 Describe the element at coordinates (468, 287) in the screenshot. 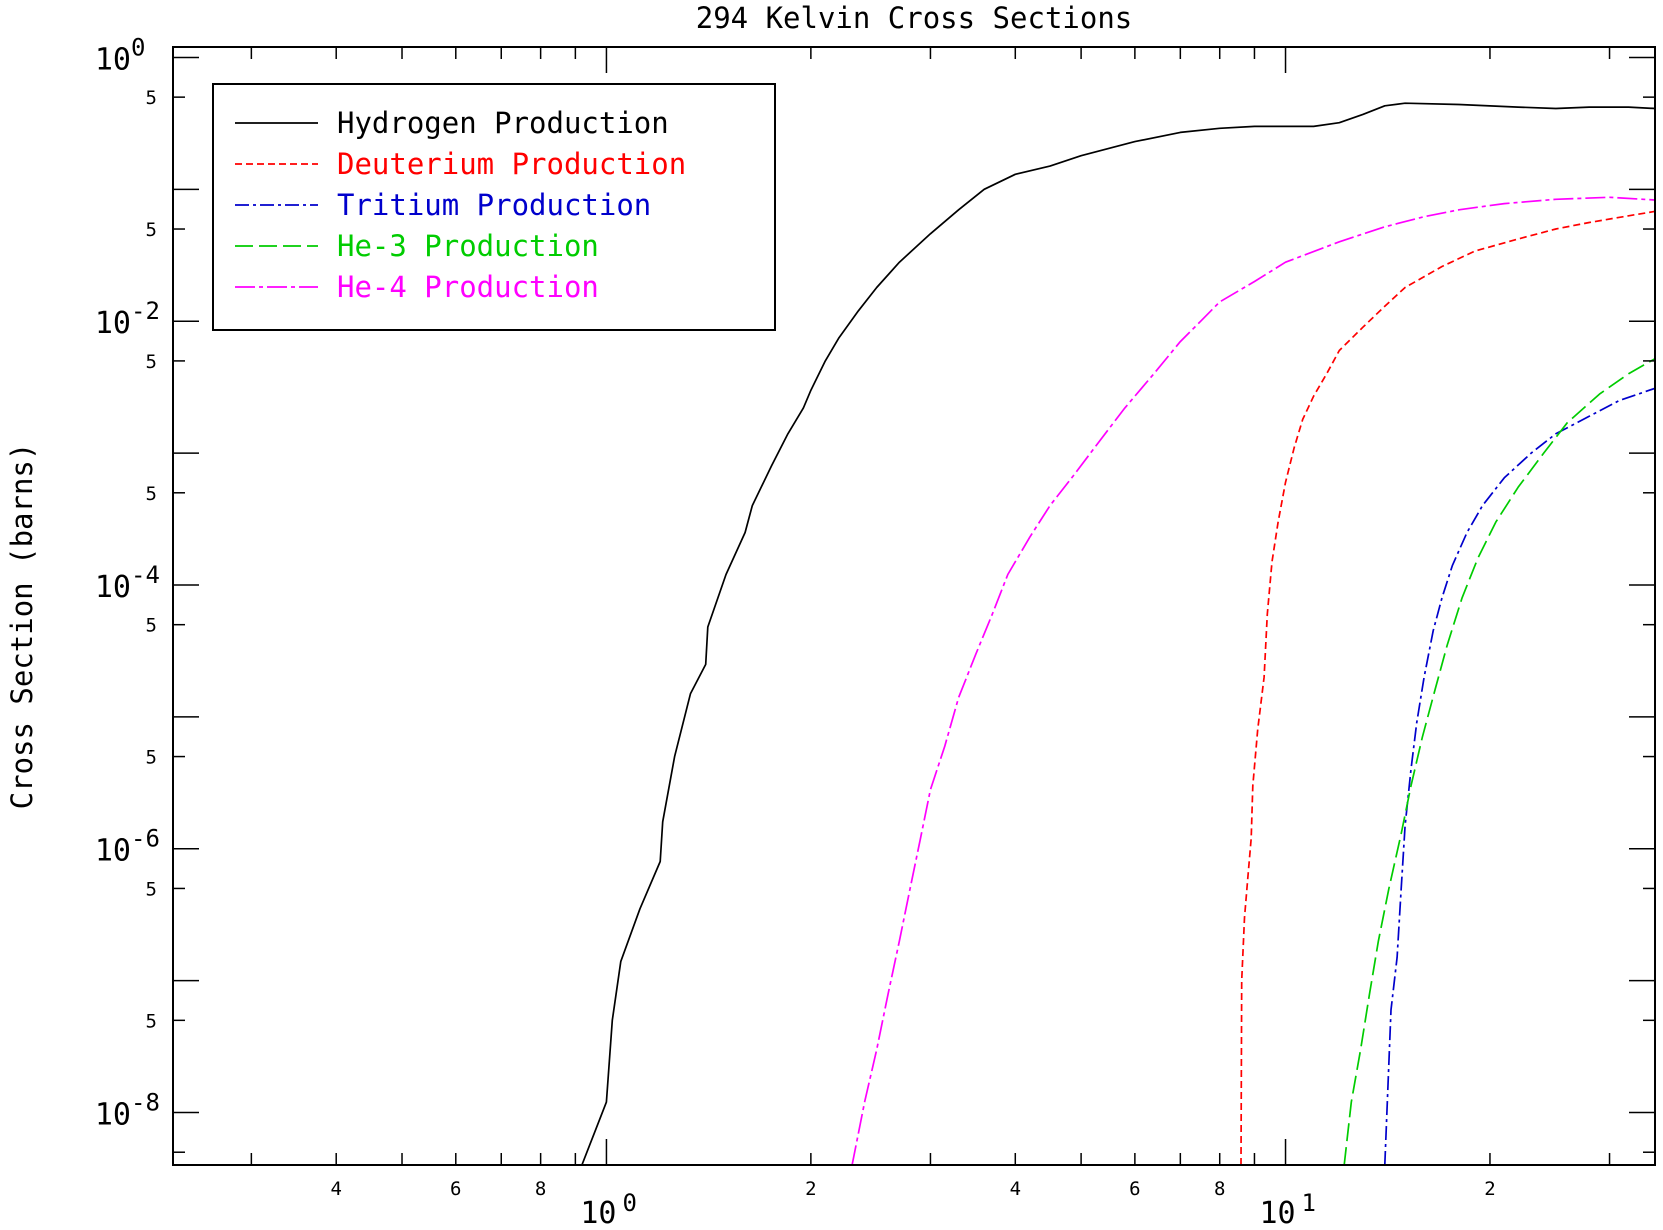

I see `legend-label: He-4 Production` at that location.